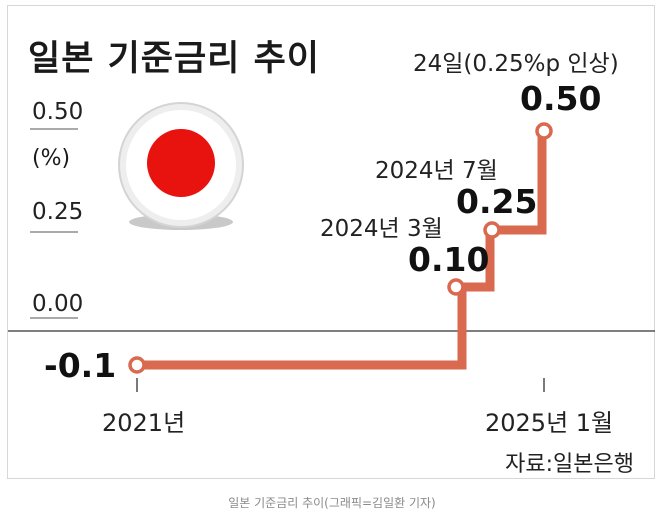  Describe the element at coordinates (561, 98) in the screenshot. I see `data-label: 0.50` at that location.